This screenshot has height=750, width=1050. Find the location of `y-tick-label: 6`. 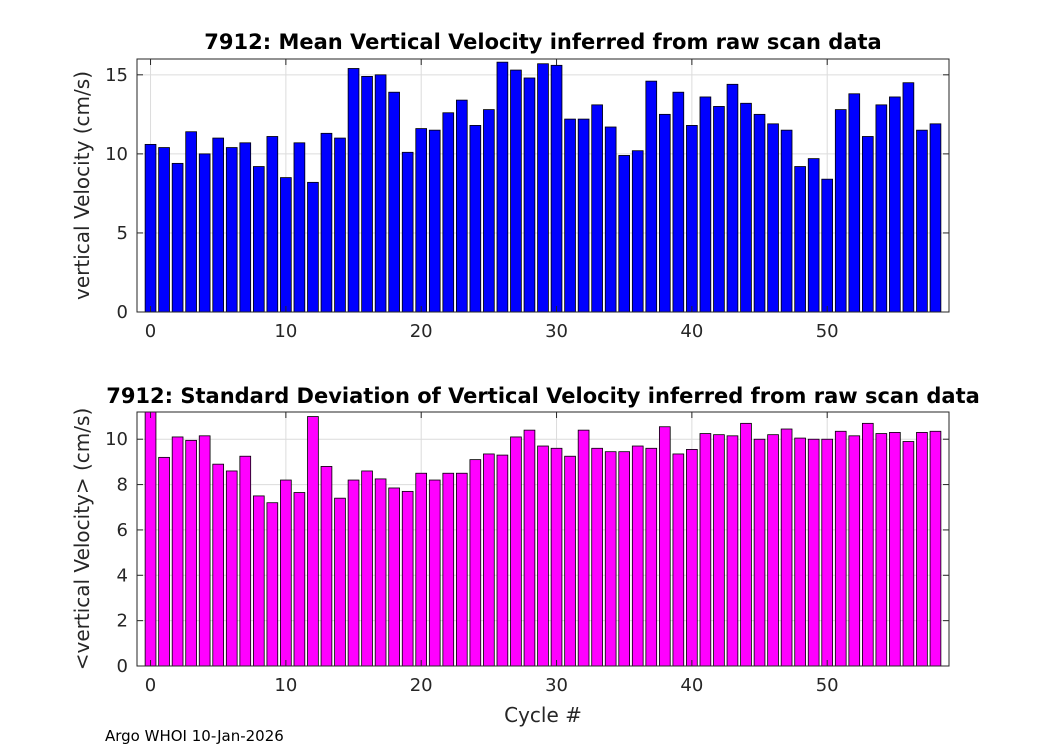

y-tick-label: 6 is located at coordinates (122, 530).